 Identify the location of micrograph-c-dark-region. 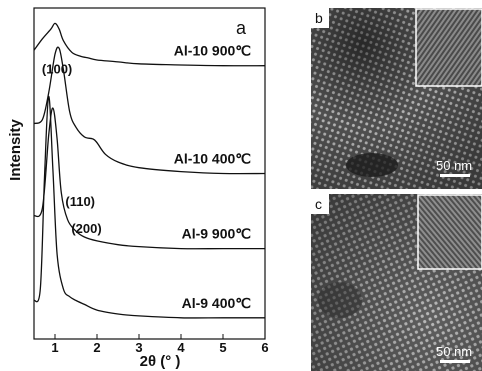
(340, 300).